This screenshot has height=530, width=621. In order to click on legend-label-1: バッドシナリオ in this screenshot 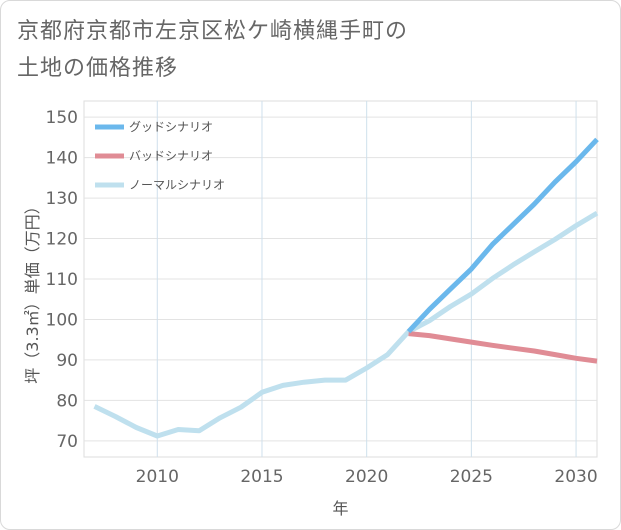, I will do `click(171, 156)`.